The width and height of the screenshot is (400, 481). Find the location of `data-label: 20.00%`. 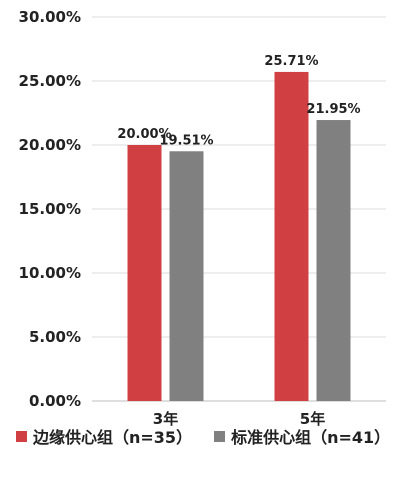

data-label: 20.00% is located at coordinates (144, 134).